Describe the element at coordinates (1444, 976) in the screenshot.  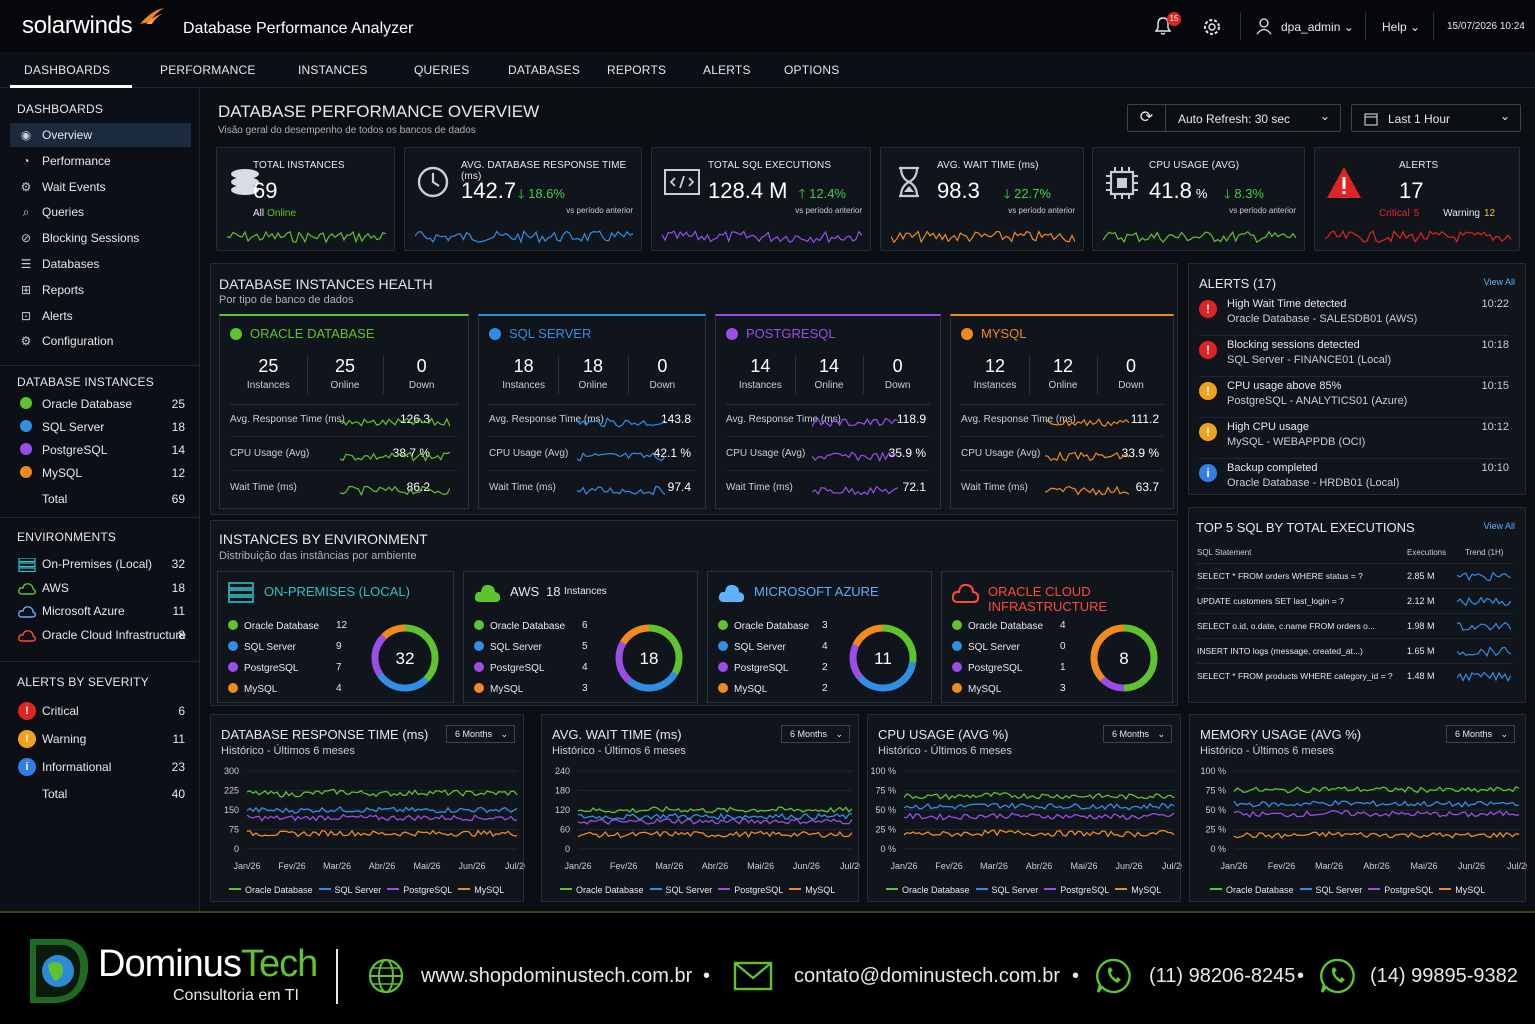
I see `footer-phone-2: (14) 99895-9382` at that location.